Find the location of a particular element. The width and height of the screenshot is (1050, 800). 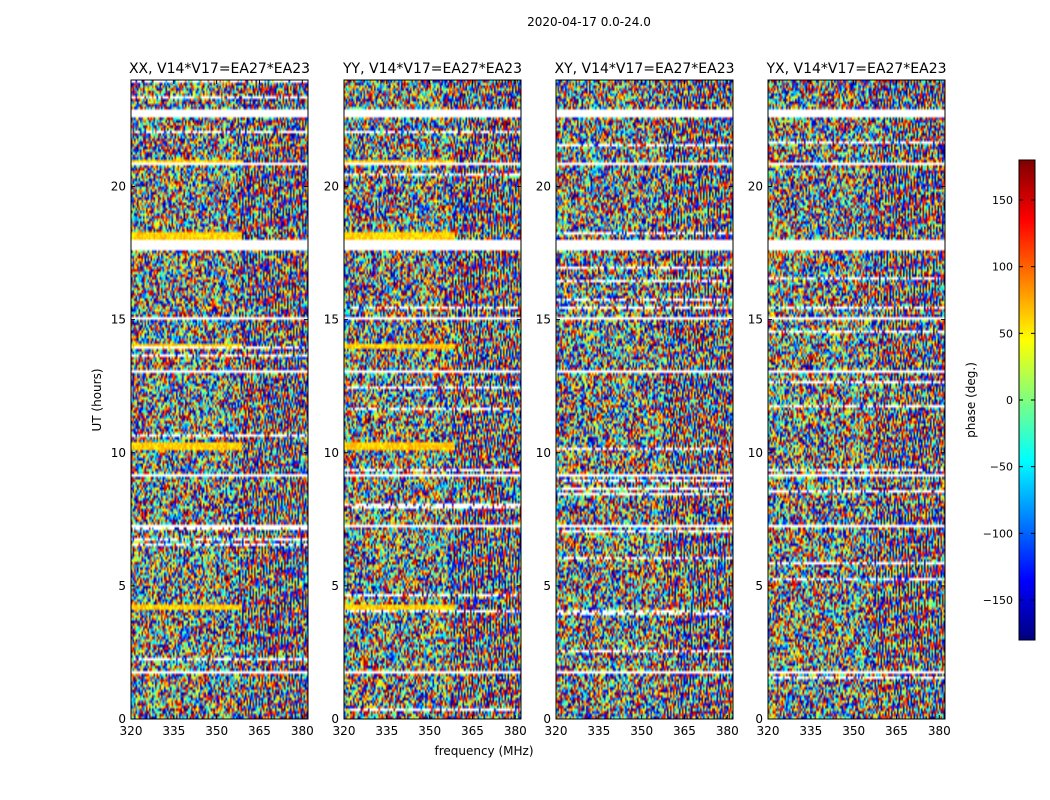

colorbar-tick-label: 100 is located at coordinates (1002, 267).